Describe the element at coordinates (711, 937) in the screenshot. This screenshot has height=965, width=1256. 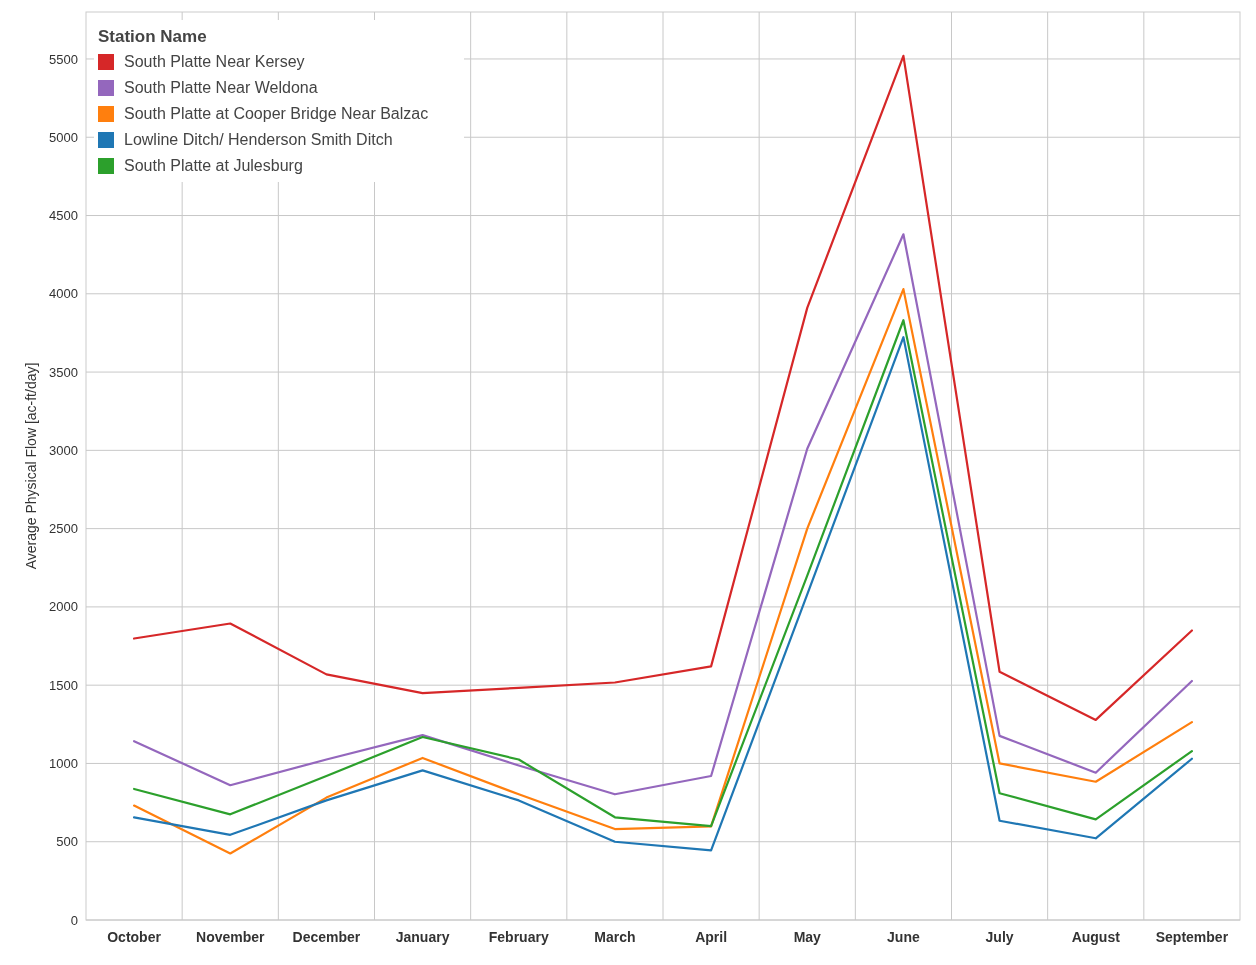
I see `x-tick-label: April` at that location.